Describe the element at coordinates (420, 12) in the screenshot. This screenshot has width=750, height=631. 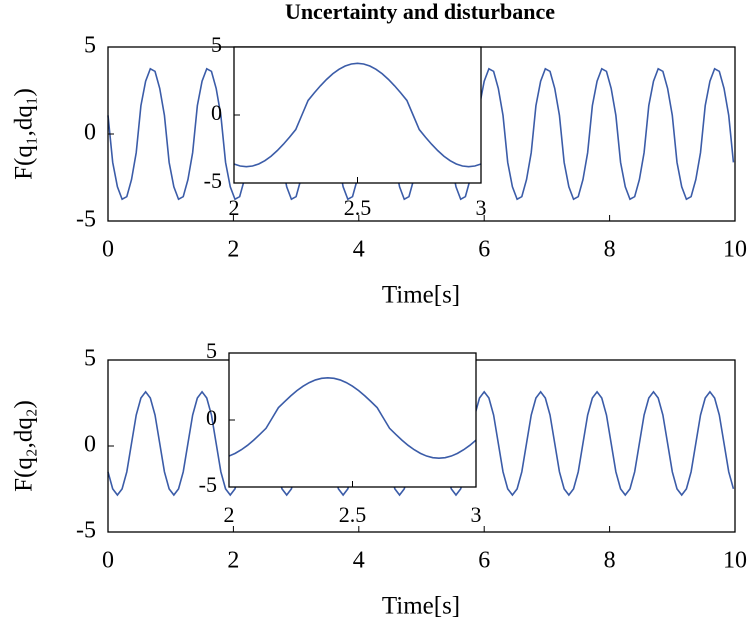
I see `chart-title: Uncertainty and disturbance` at that location.